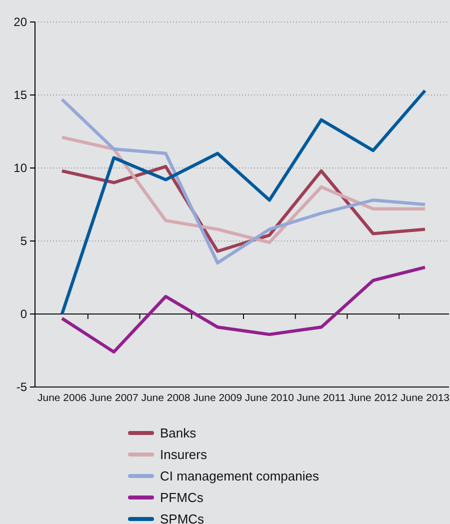  What do you see at coordinates (21, 95) in the screenshot?
I see `y-tick-label: 15` at bounding box center [21, 95].